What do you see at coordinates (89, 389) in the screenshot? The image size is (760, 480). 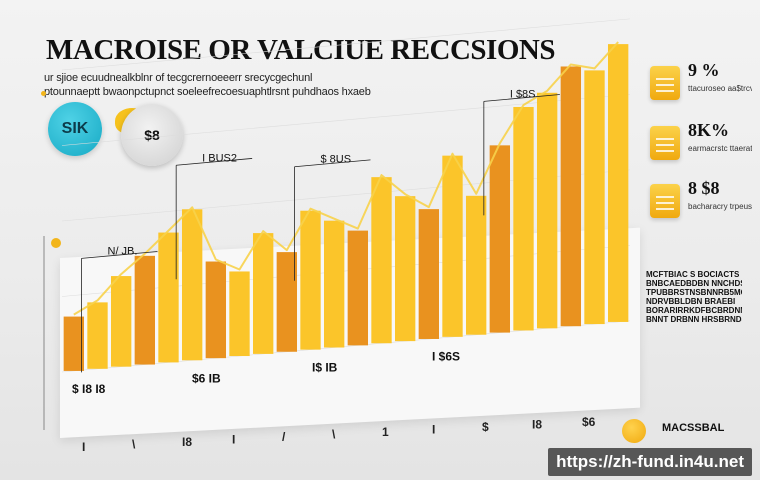 I see `segment-label: $ I8 I8` at bounding box center [89, 389].